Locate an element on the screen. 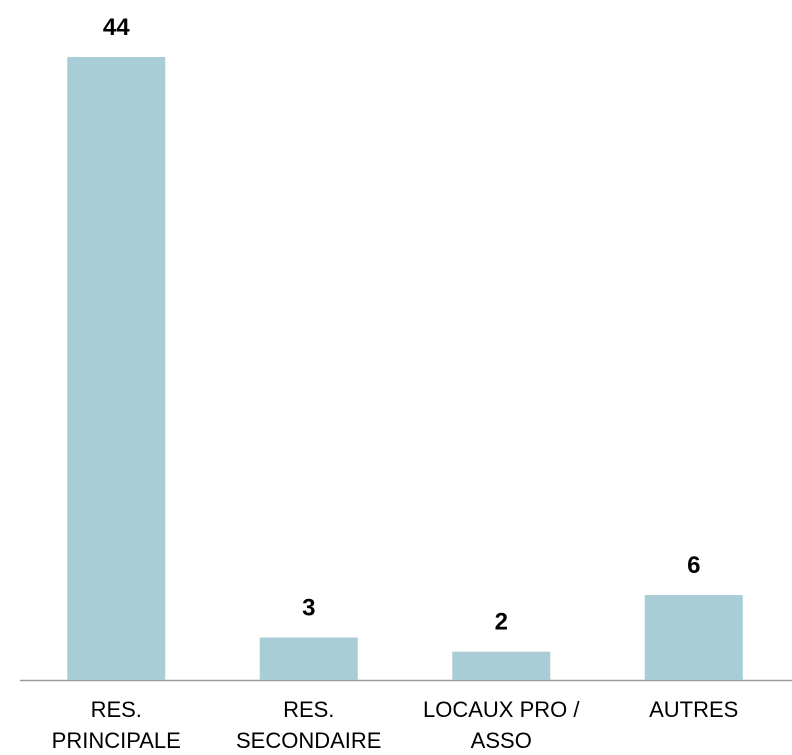  value-label: 3 is located at coordinates (308, 608).